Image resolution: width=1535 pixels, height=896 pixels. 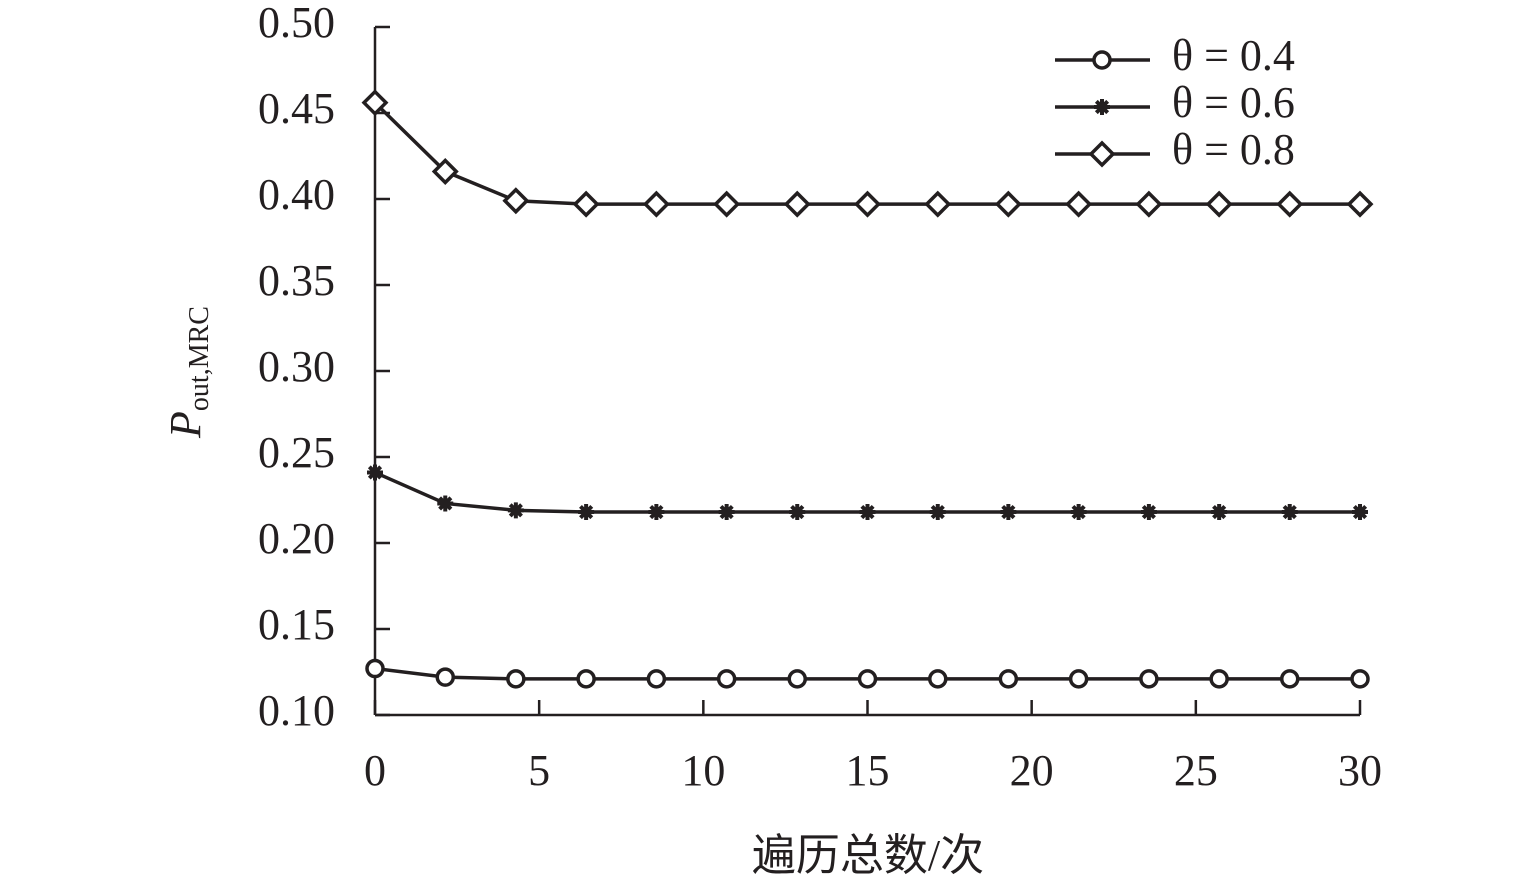 I want to click on x-tick-label: 0, so click(x=375, y=770).